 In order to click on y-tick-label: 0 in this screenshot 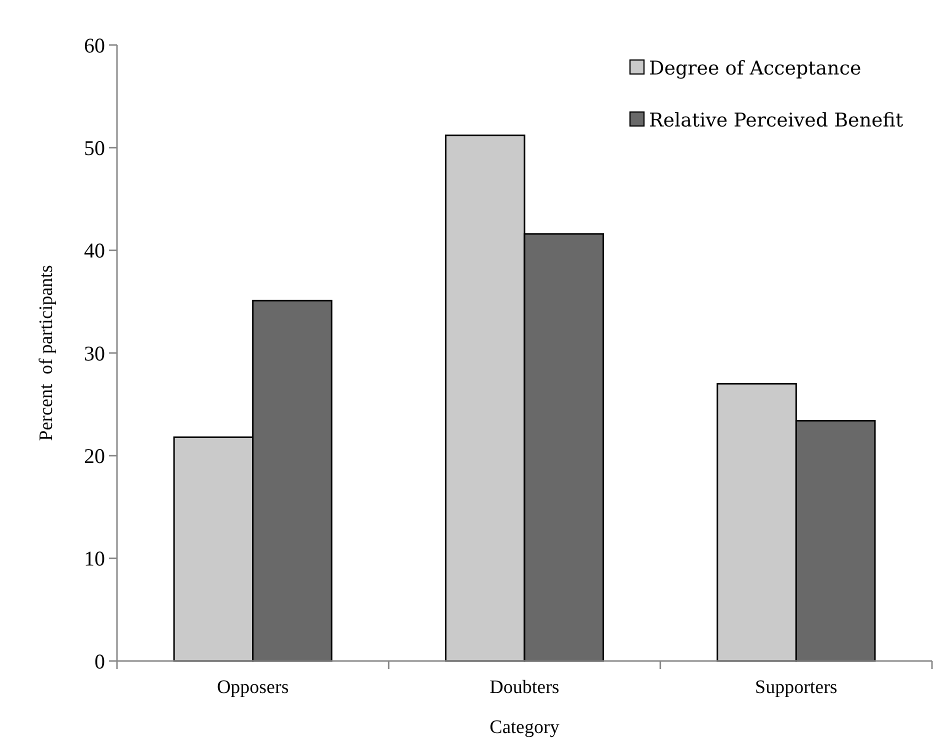, I will do `click(99, 661)`.